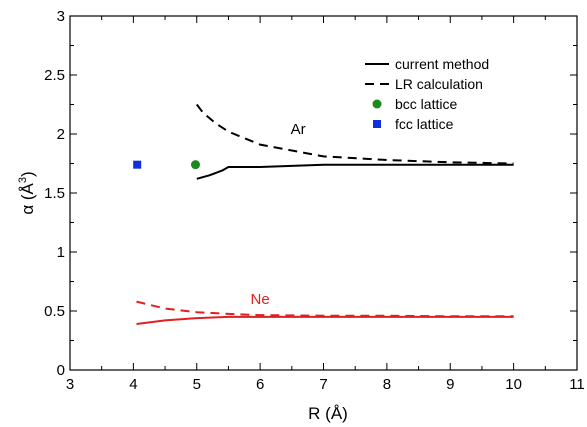 The height and width of the screenshot is (427, 587). Describe the element at coordinates (23, 180) in the screenshot. I see `y-axis-title-superscript: 3` at that location.